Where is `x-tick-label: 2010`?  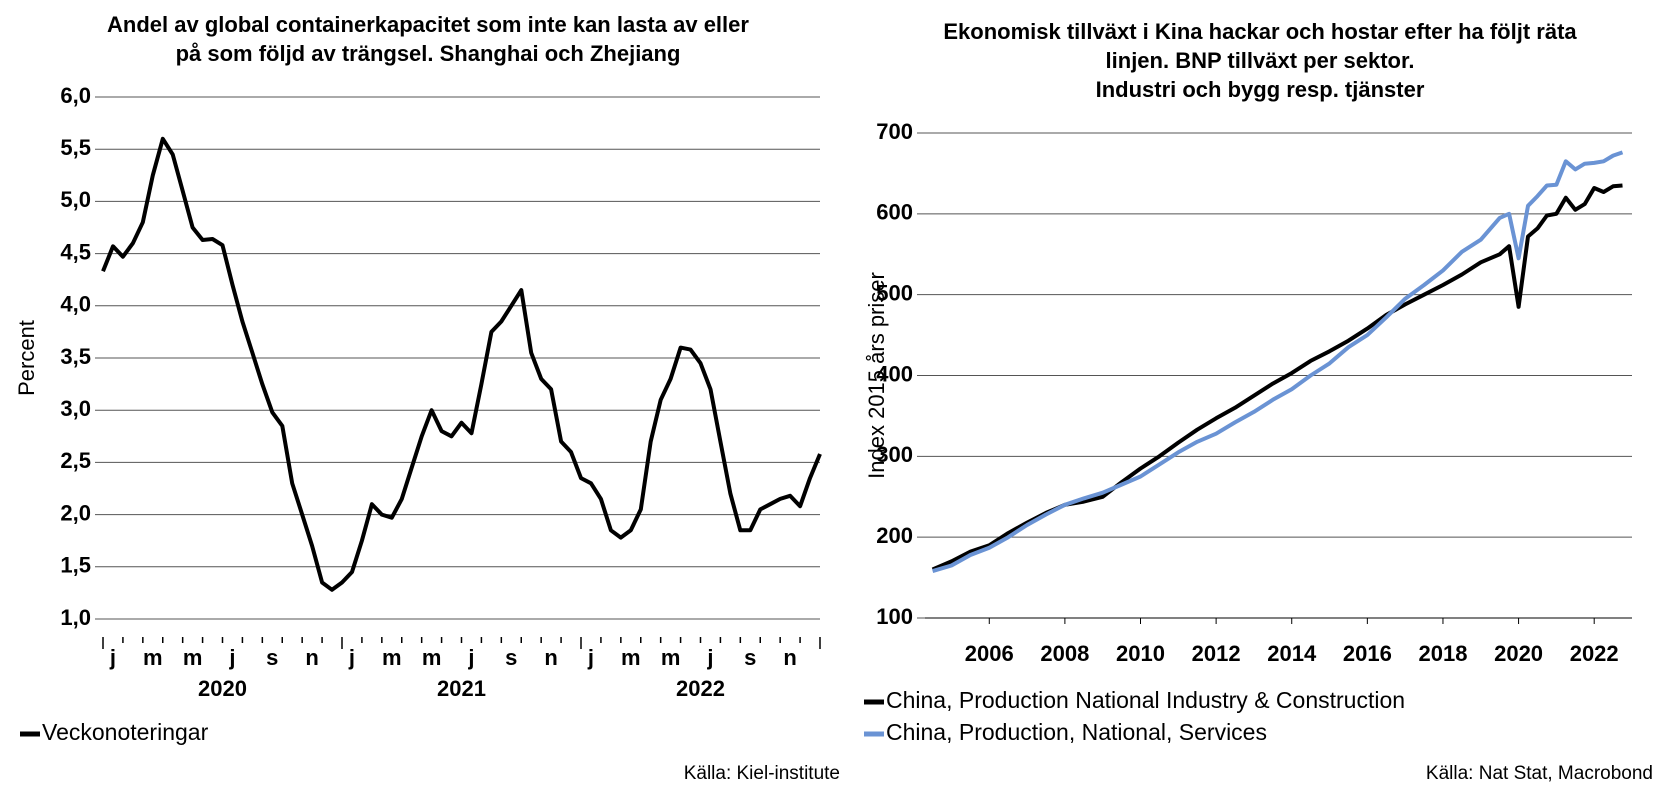 x-tick-label: 2010 is located at coordinates (1140, 653).